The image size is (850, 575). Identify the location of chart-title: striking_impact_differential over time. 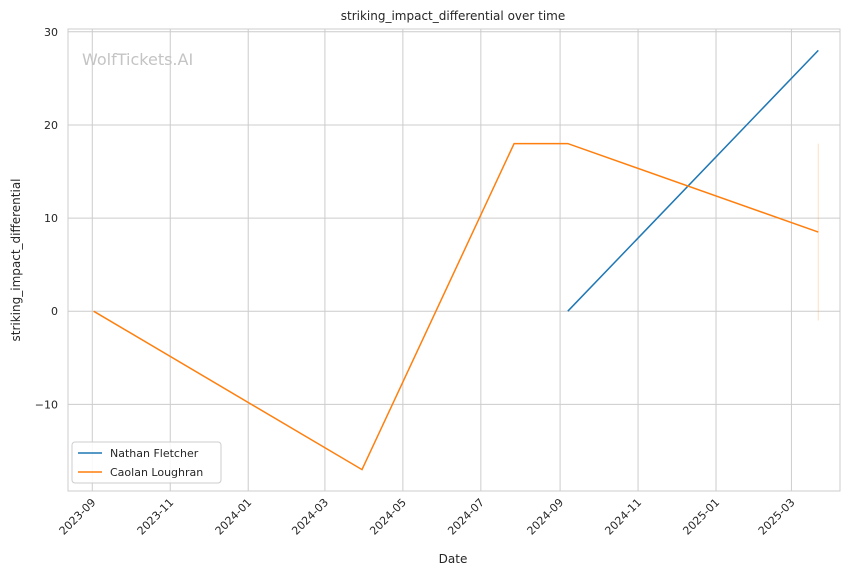
(453, 16).